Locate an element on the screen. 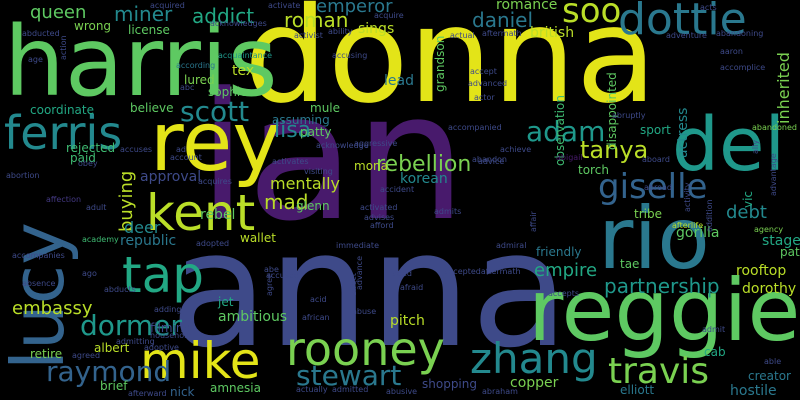 This screenshot has height=400, width=800. word-inherited: inherited is located at coordinates (783, 88).